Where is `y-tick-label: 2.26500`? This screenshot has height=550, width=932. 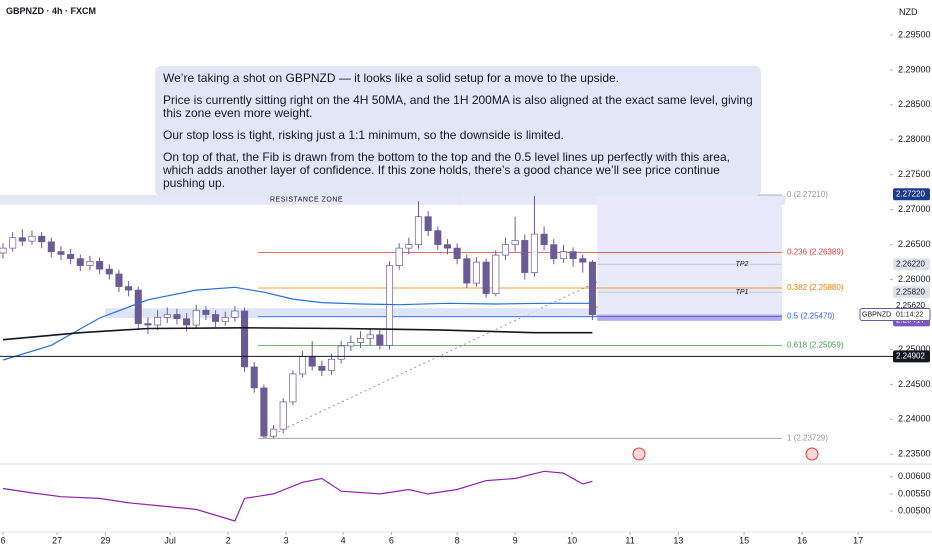
y-tick-label: 2.26500 is located at coordinates (914, 244).